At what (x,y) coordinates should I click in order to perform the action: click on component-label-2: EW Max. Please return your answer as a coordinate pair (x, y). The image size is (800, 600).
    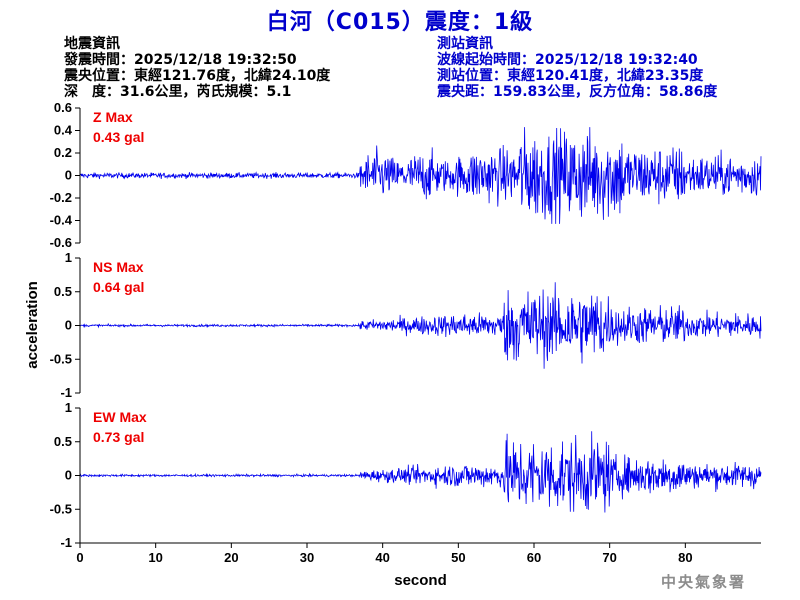
    Looking at the image, I should click on (120, 417).